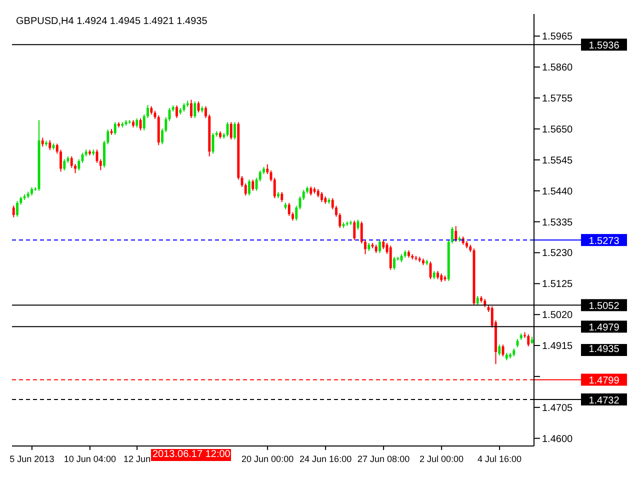 This screenshot has width=640, height=480. I want to click on ref-line-label: 1.5052, so click(604, 306).